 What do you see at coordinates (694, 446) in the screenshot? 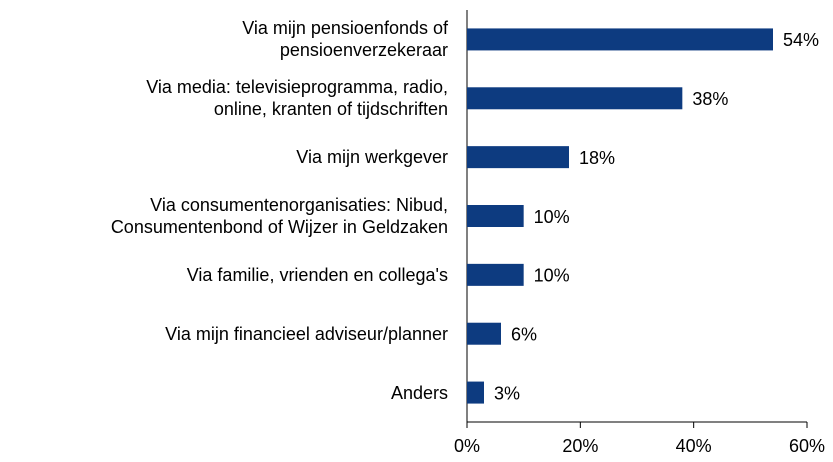
I see `x-tick-label: 40%` at bounding box center [694, 446].